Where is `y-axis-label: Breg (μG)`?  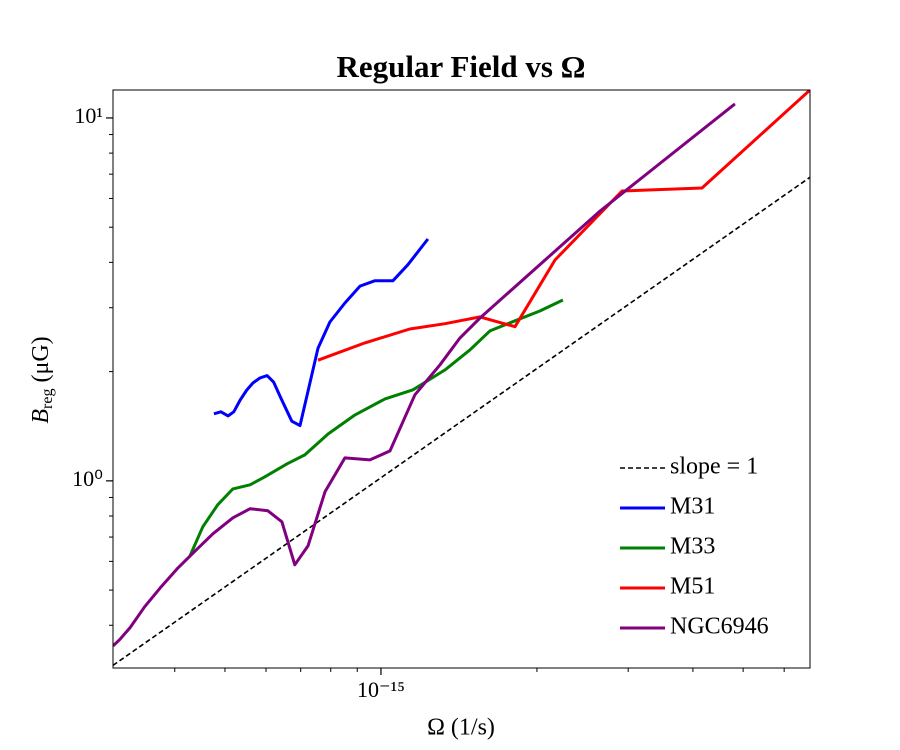
y-axis-label: Breg (μG) is located at coordinates (42, 379).